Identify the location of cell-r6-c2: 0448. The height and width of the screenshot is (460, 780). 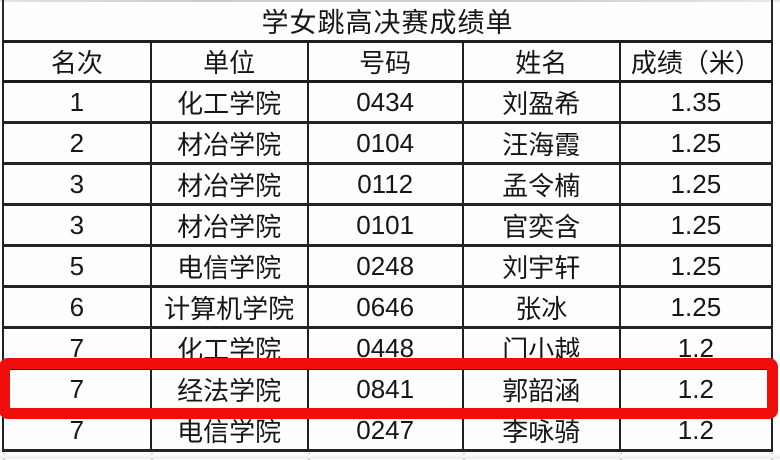
(385, 348).